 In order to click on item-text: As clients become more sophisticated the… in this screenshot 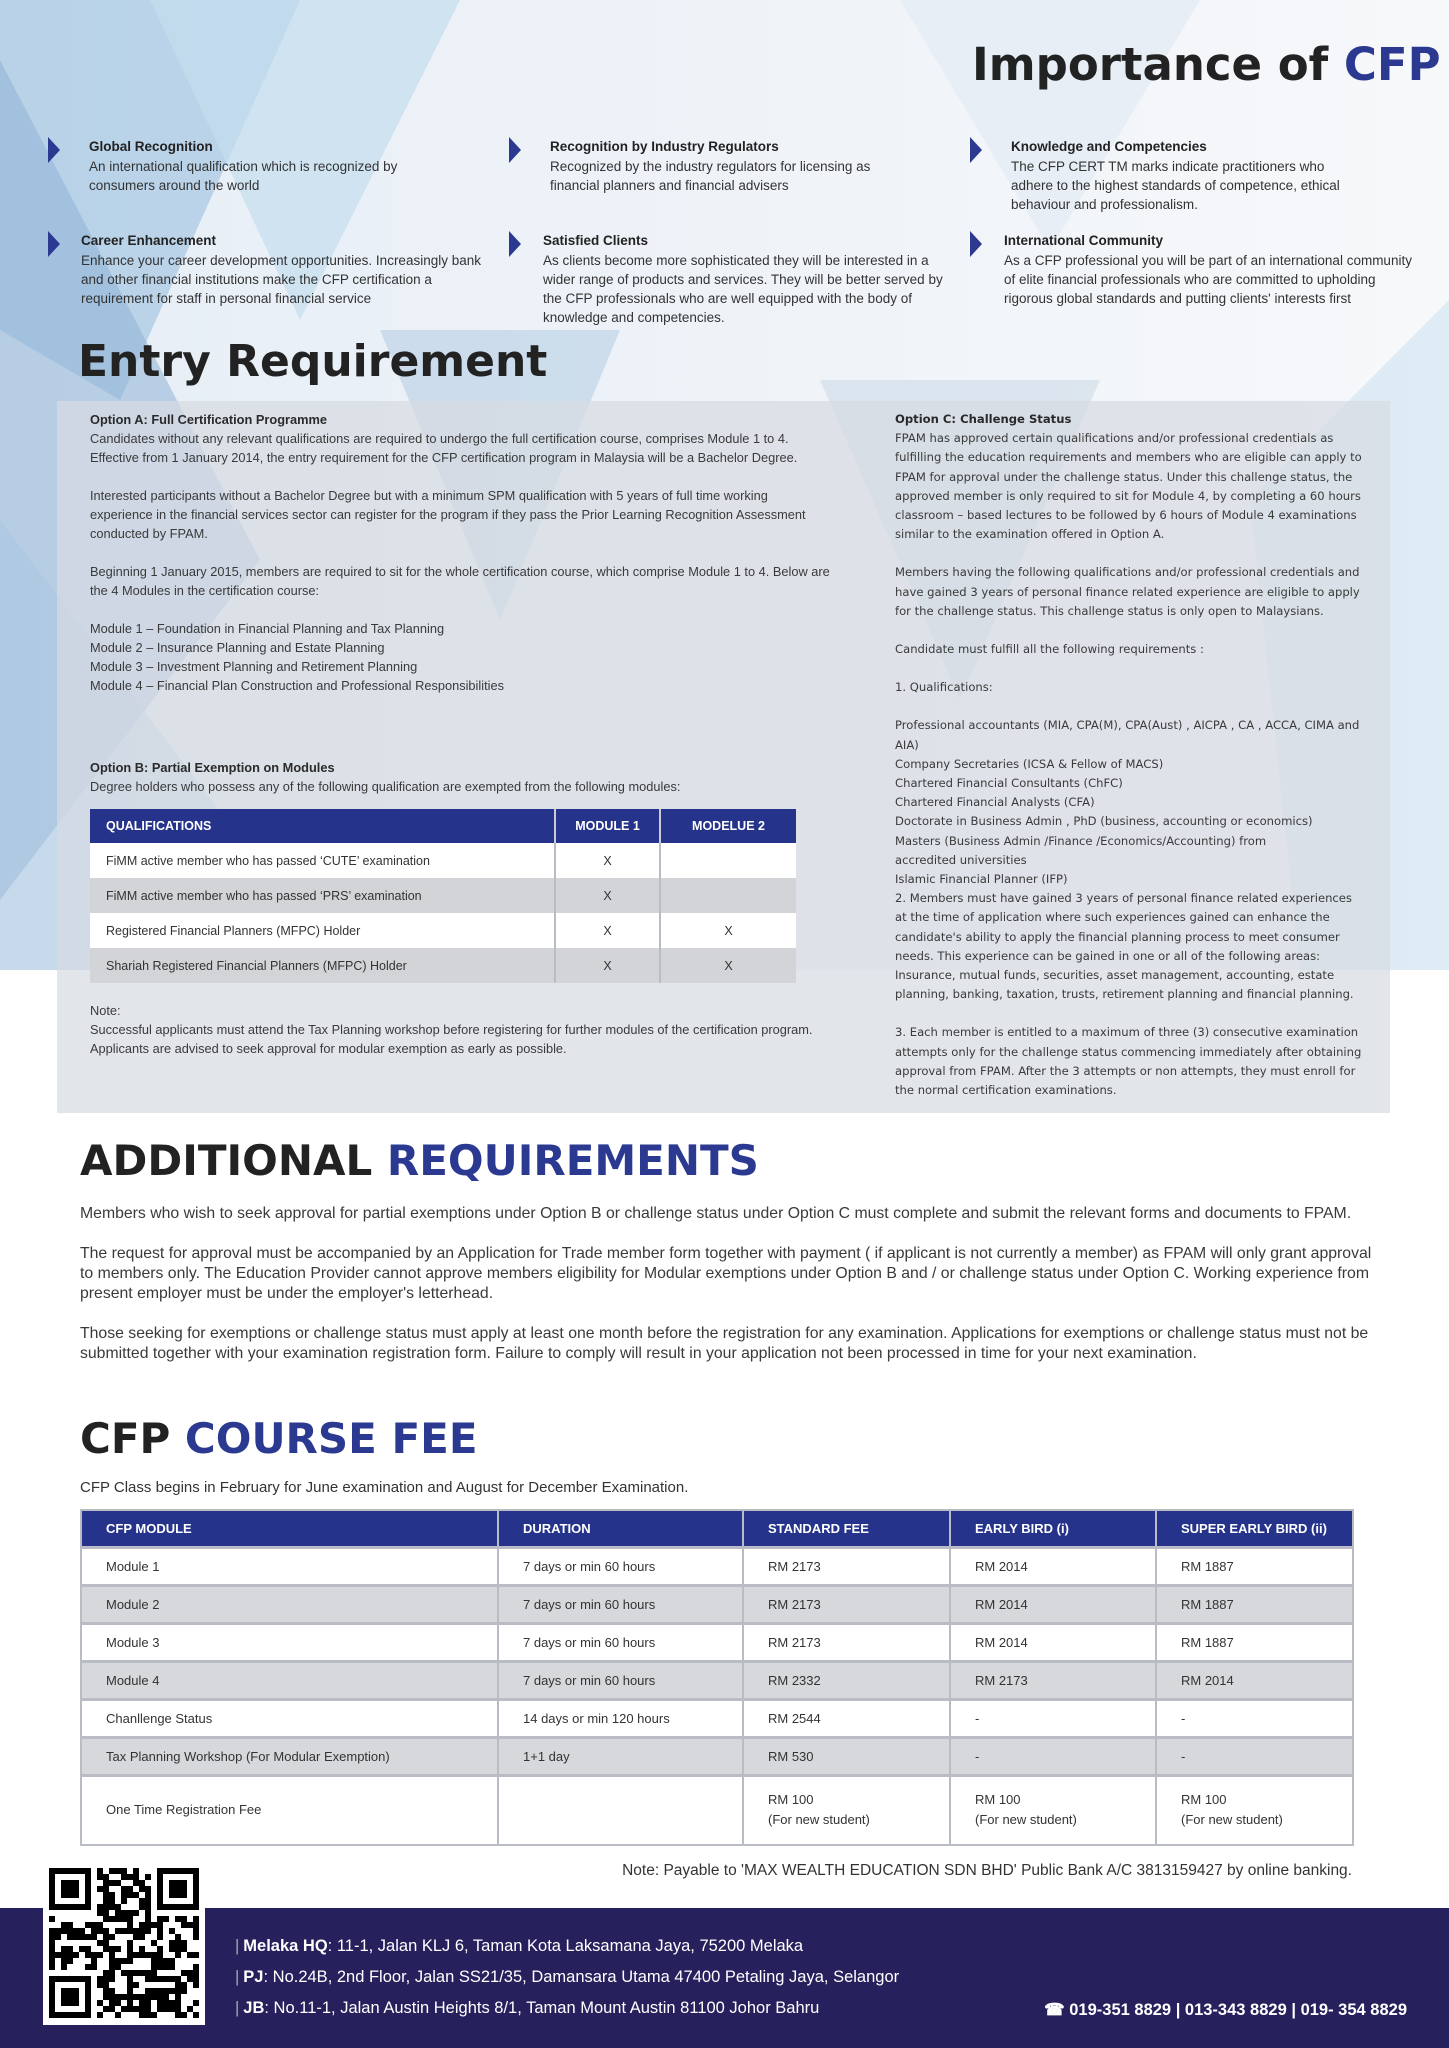, I will do `click(743, 289)`.